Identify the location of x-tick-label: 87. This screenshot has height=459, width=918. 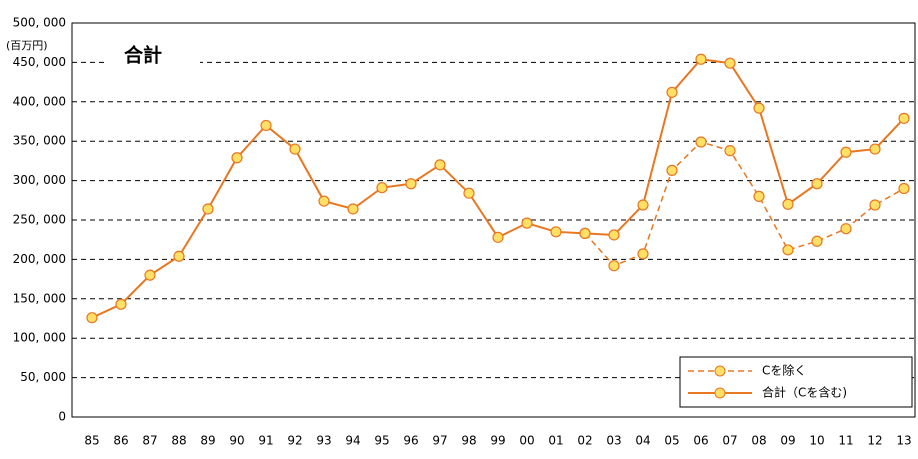
(149, 441).